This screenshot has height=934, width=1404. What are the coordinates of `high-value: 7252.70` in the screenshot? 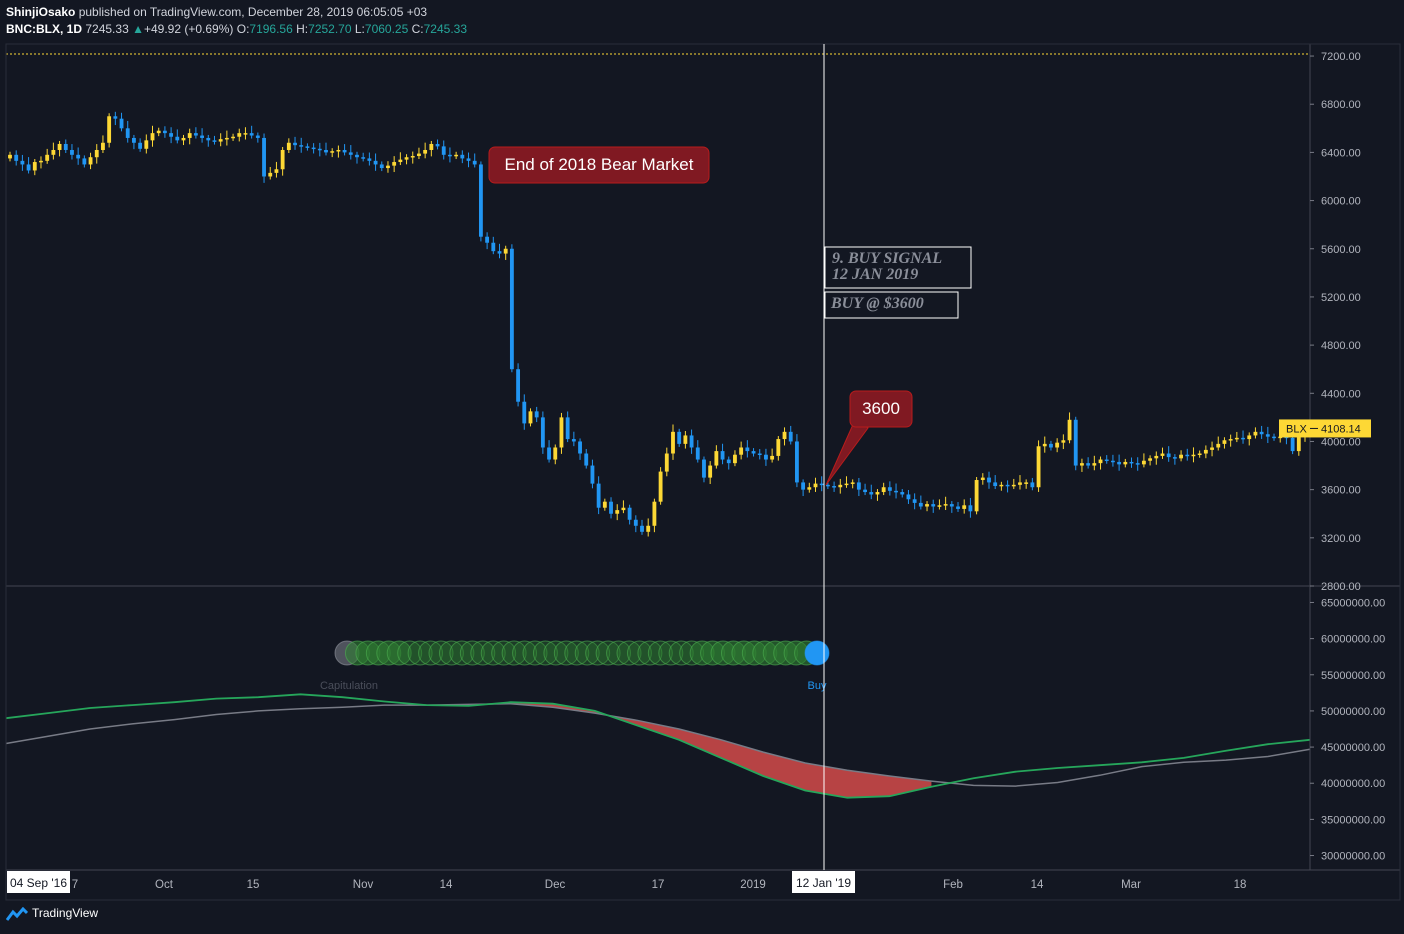 It's located at (330, 29).